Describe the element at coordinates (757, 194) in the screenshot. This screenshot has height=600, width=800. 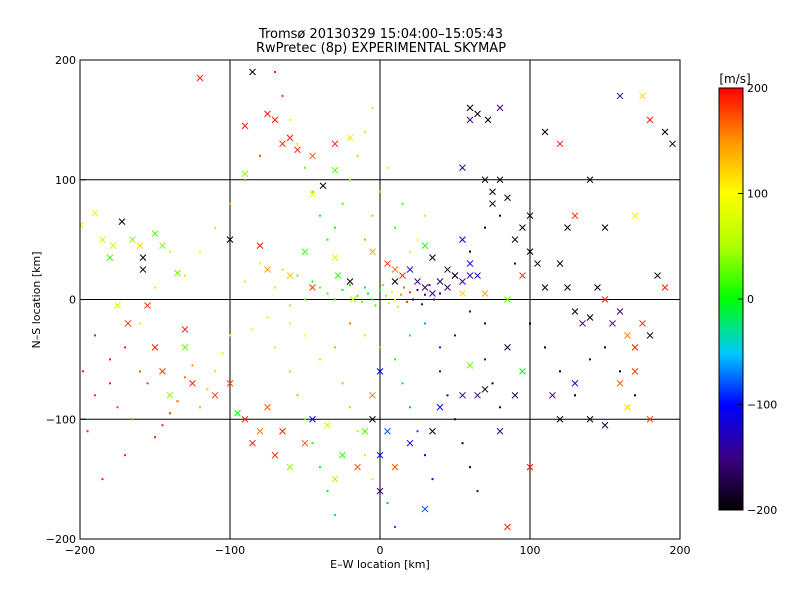
I see `colorbar-tick-label: 100` at that location.